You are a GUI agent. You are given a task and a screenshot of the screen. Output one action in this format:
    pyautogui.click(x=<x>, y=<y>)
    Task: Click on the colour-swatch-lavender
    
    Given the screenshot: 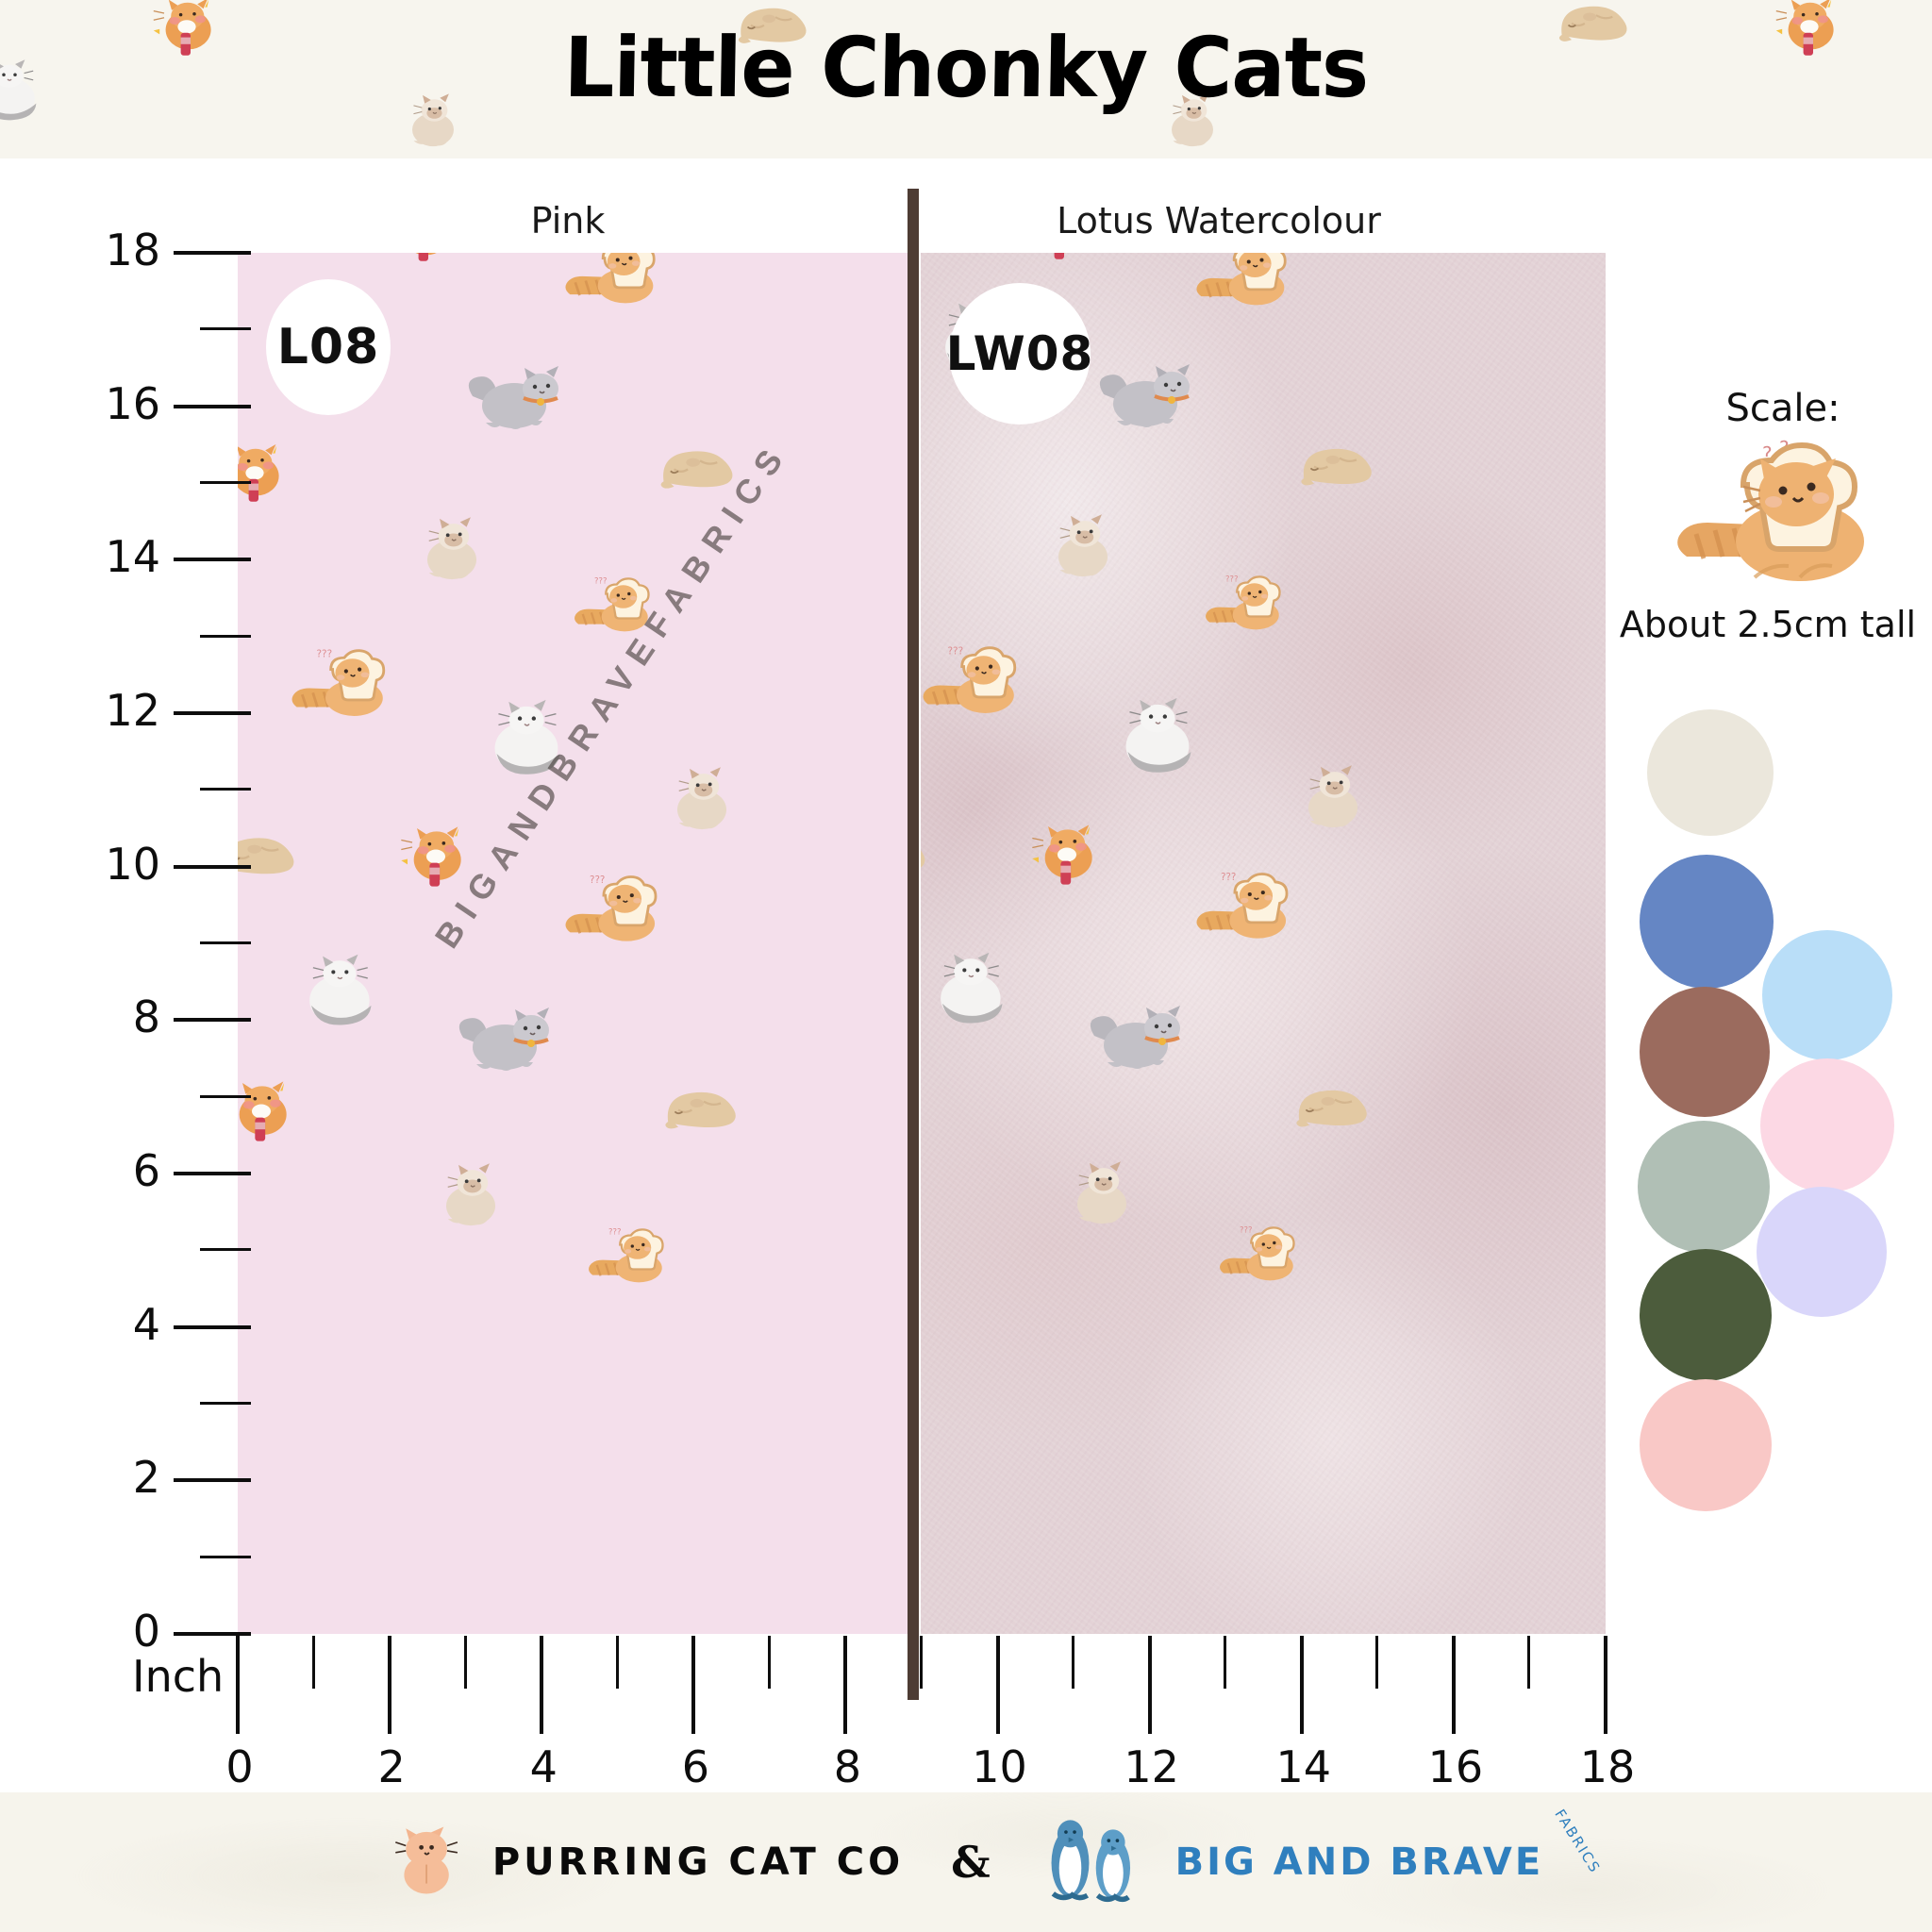 What is the action you would take?
    pyautogui.click(x=1822, y=1252)
    